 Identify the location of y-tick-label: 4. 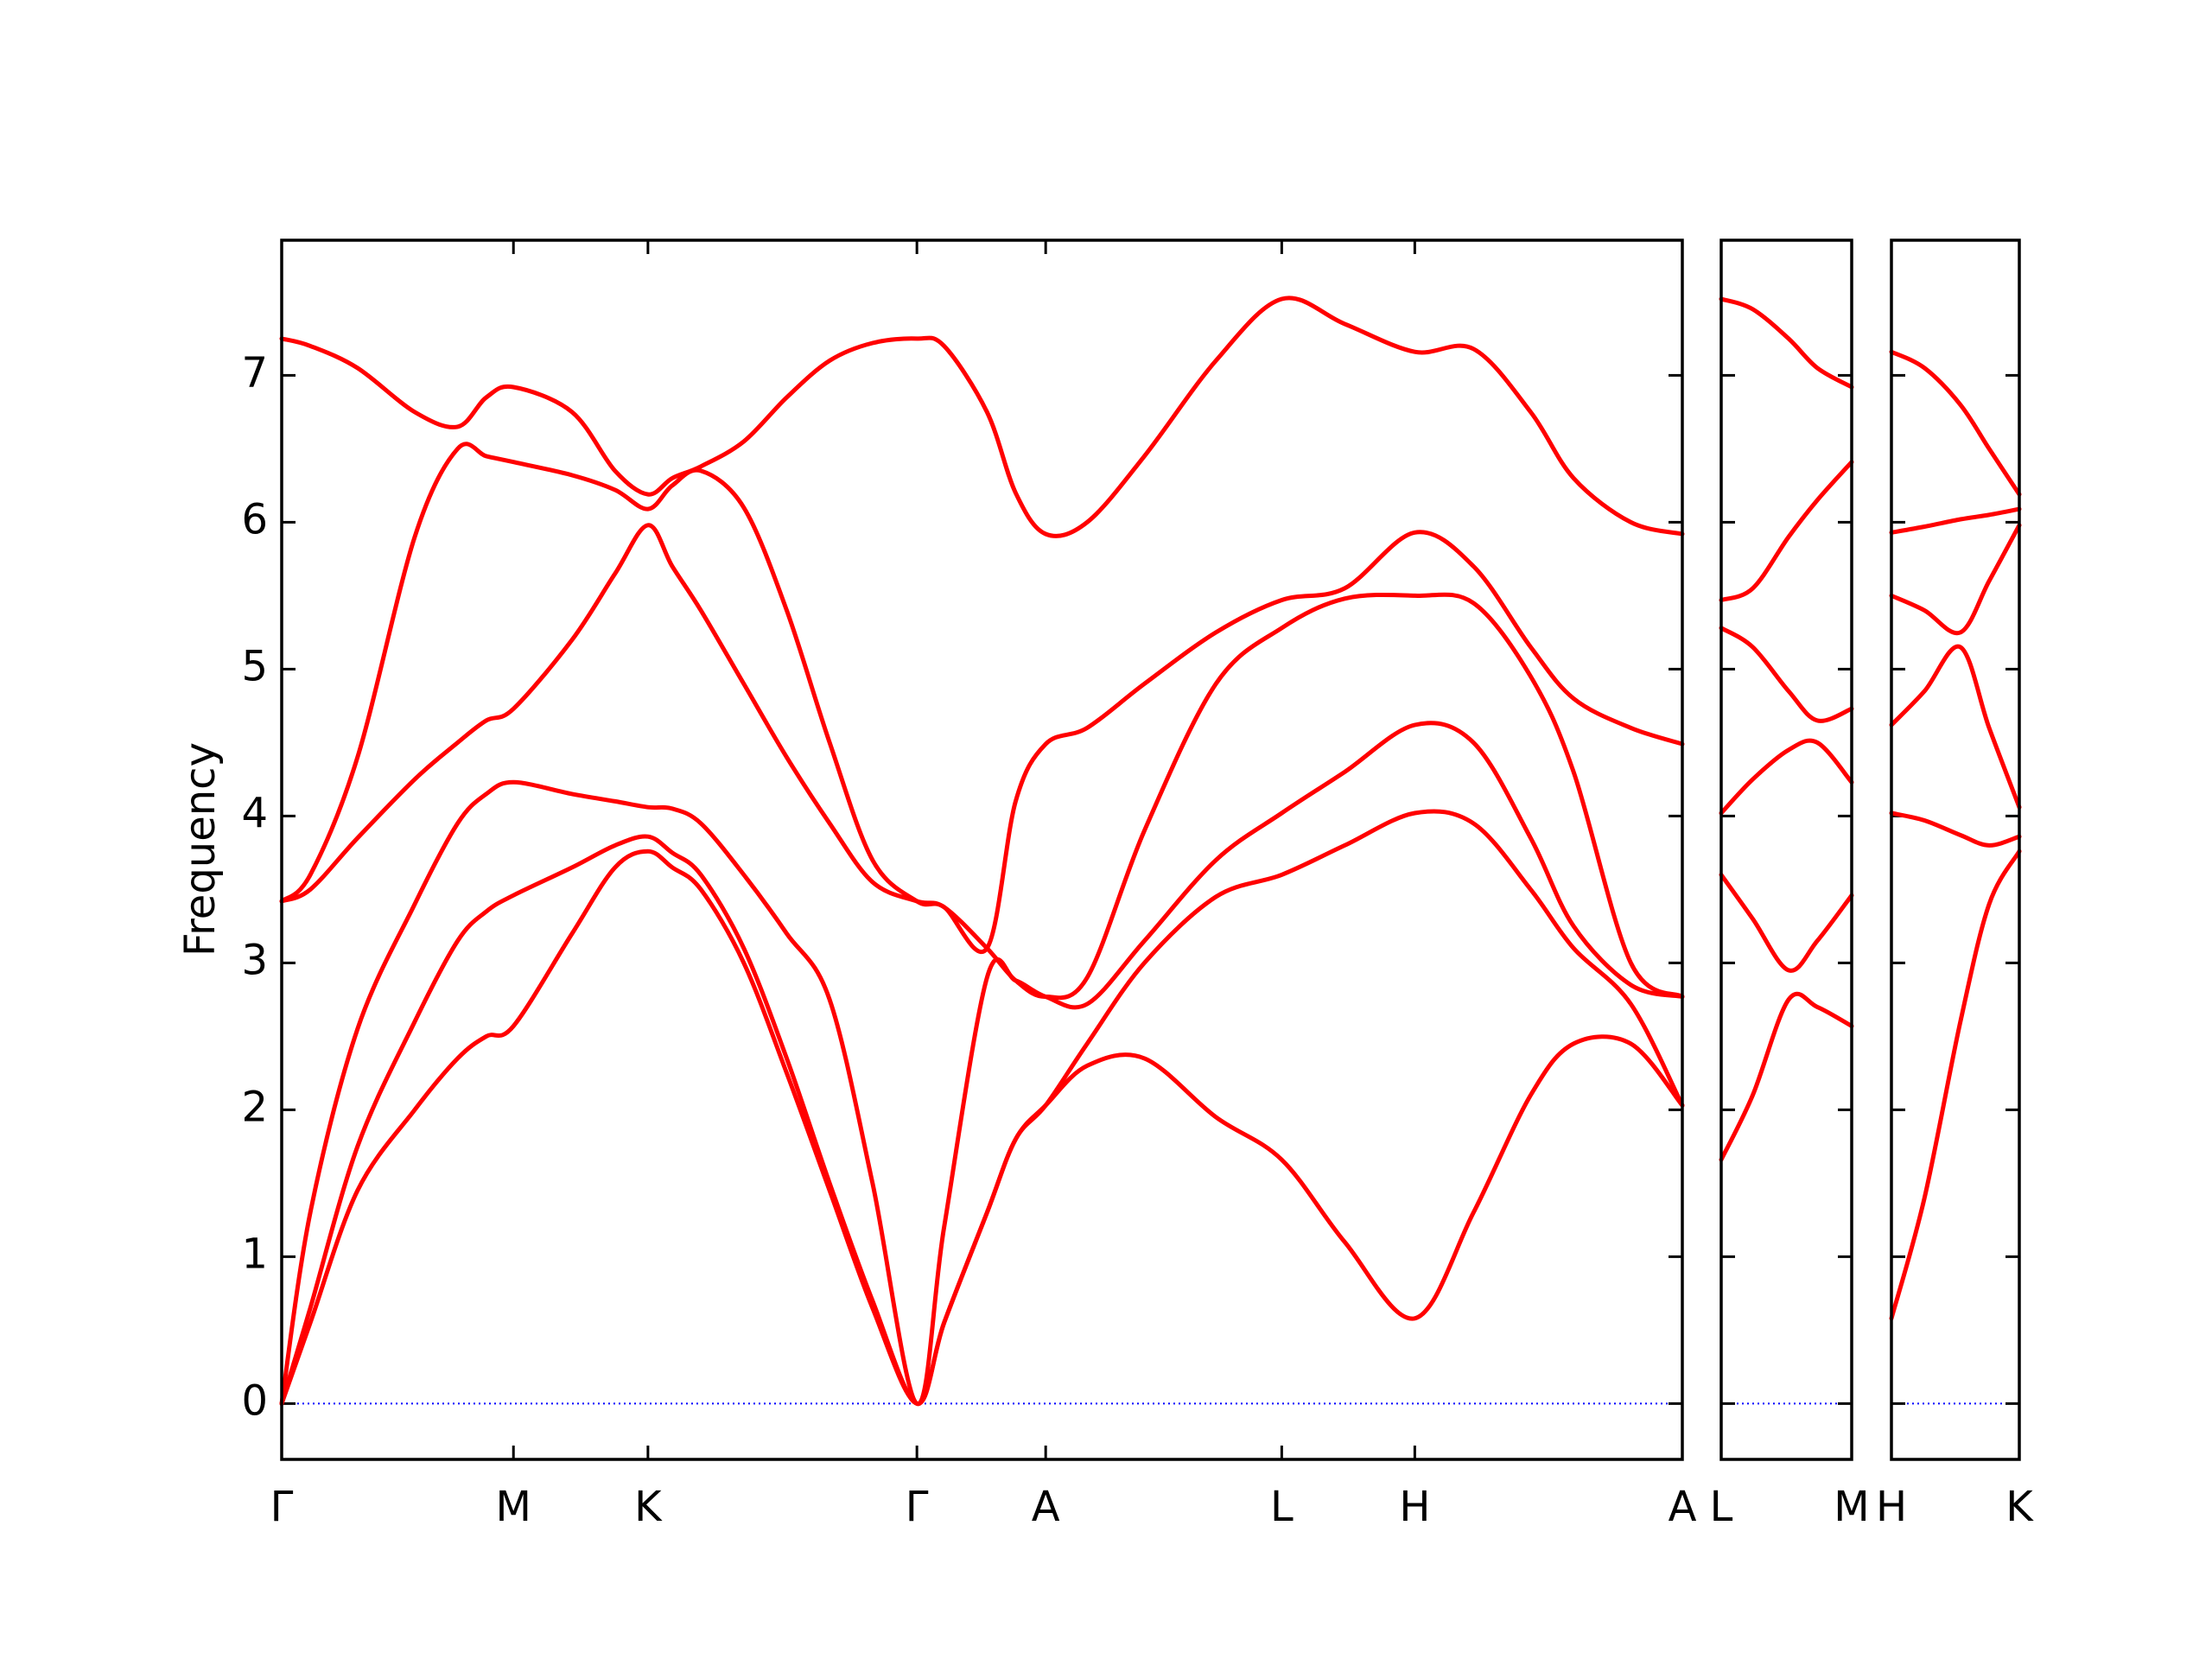
(254, 813).